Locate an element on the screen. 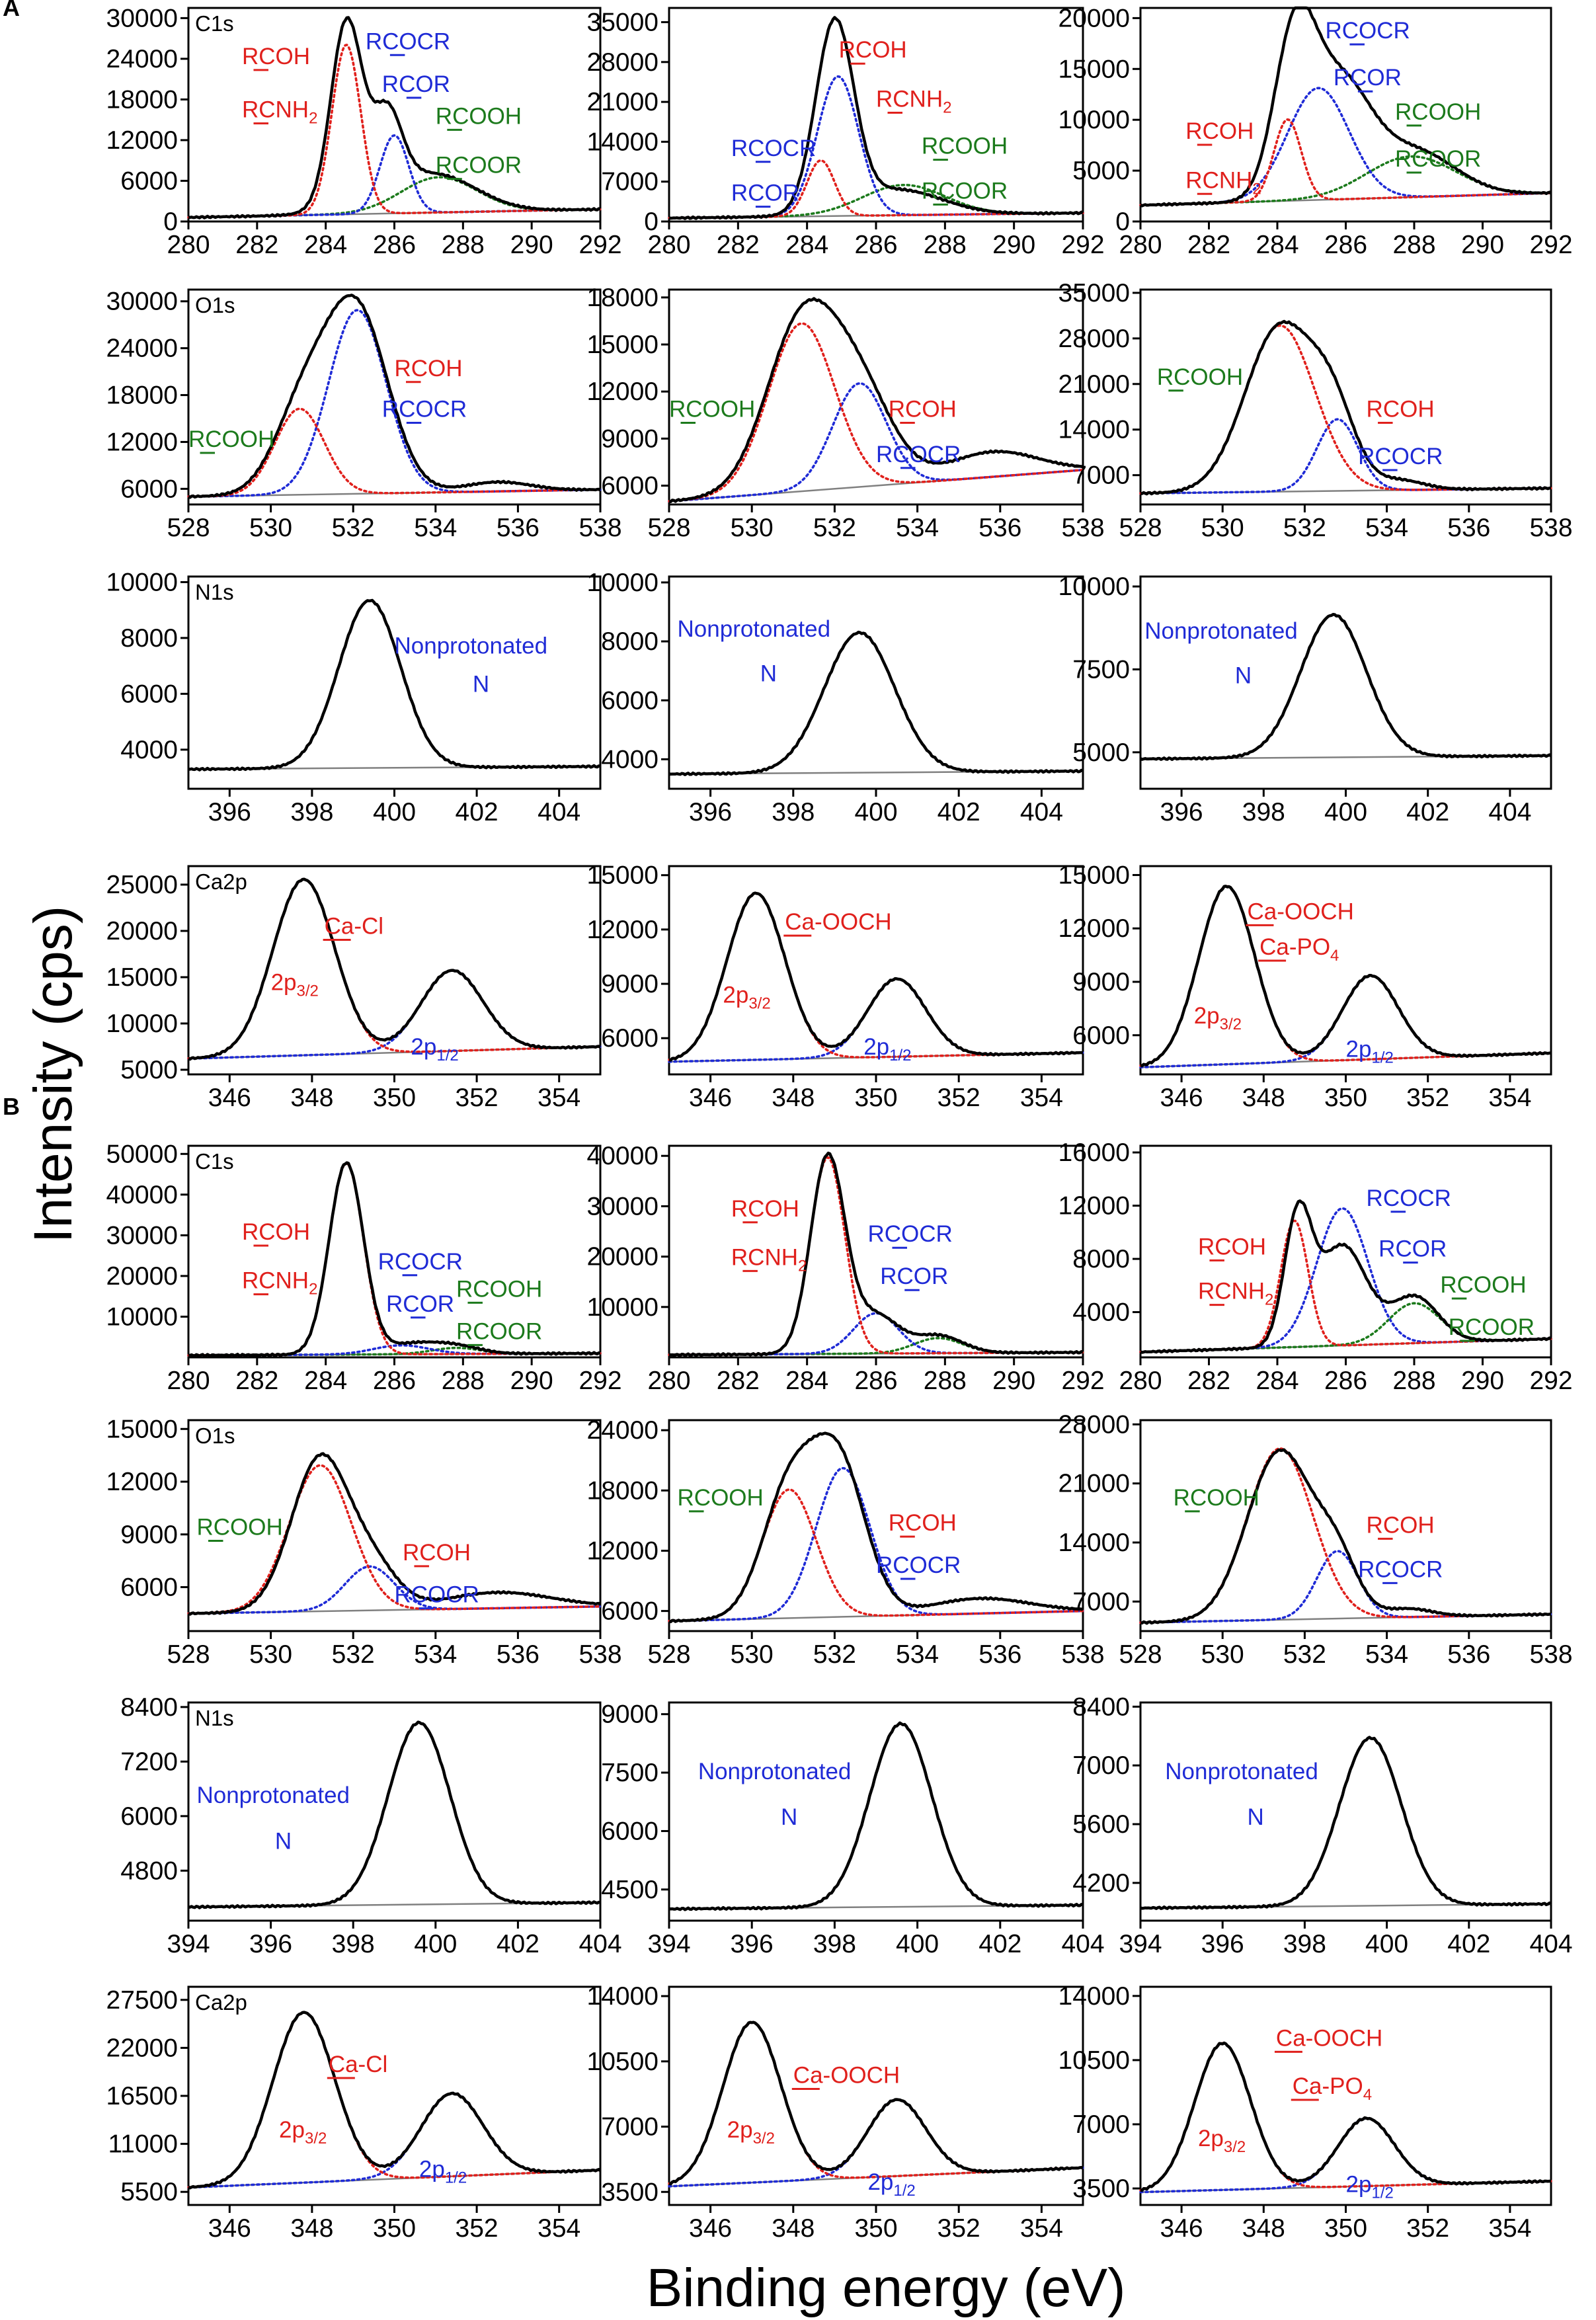  x-tick-label: 538 is located at coordinates (1550, 528).